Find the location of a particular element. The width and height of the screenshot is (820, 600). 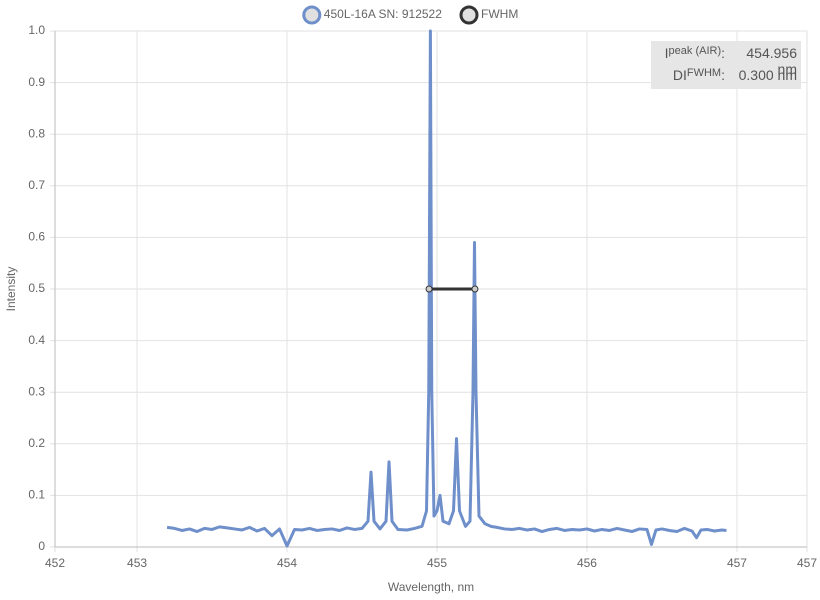

y-tick-label: 0.2 is located at coordinates (36, 443).